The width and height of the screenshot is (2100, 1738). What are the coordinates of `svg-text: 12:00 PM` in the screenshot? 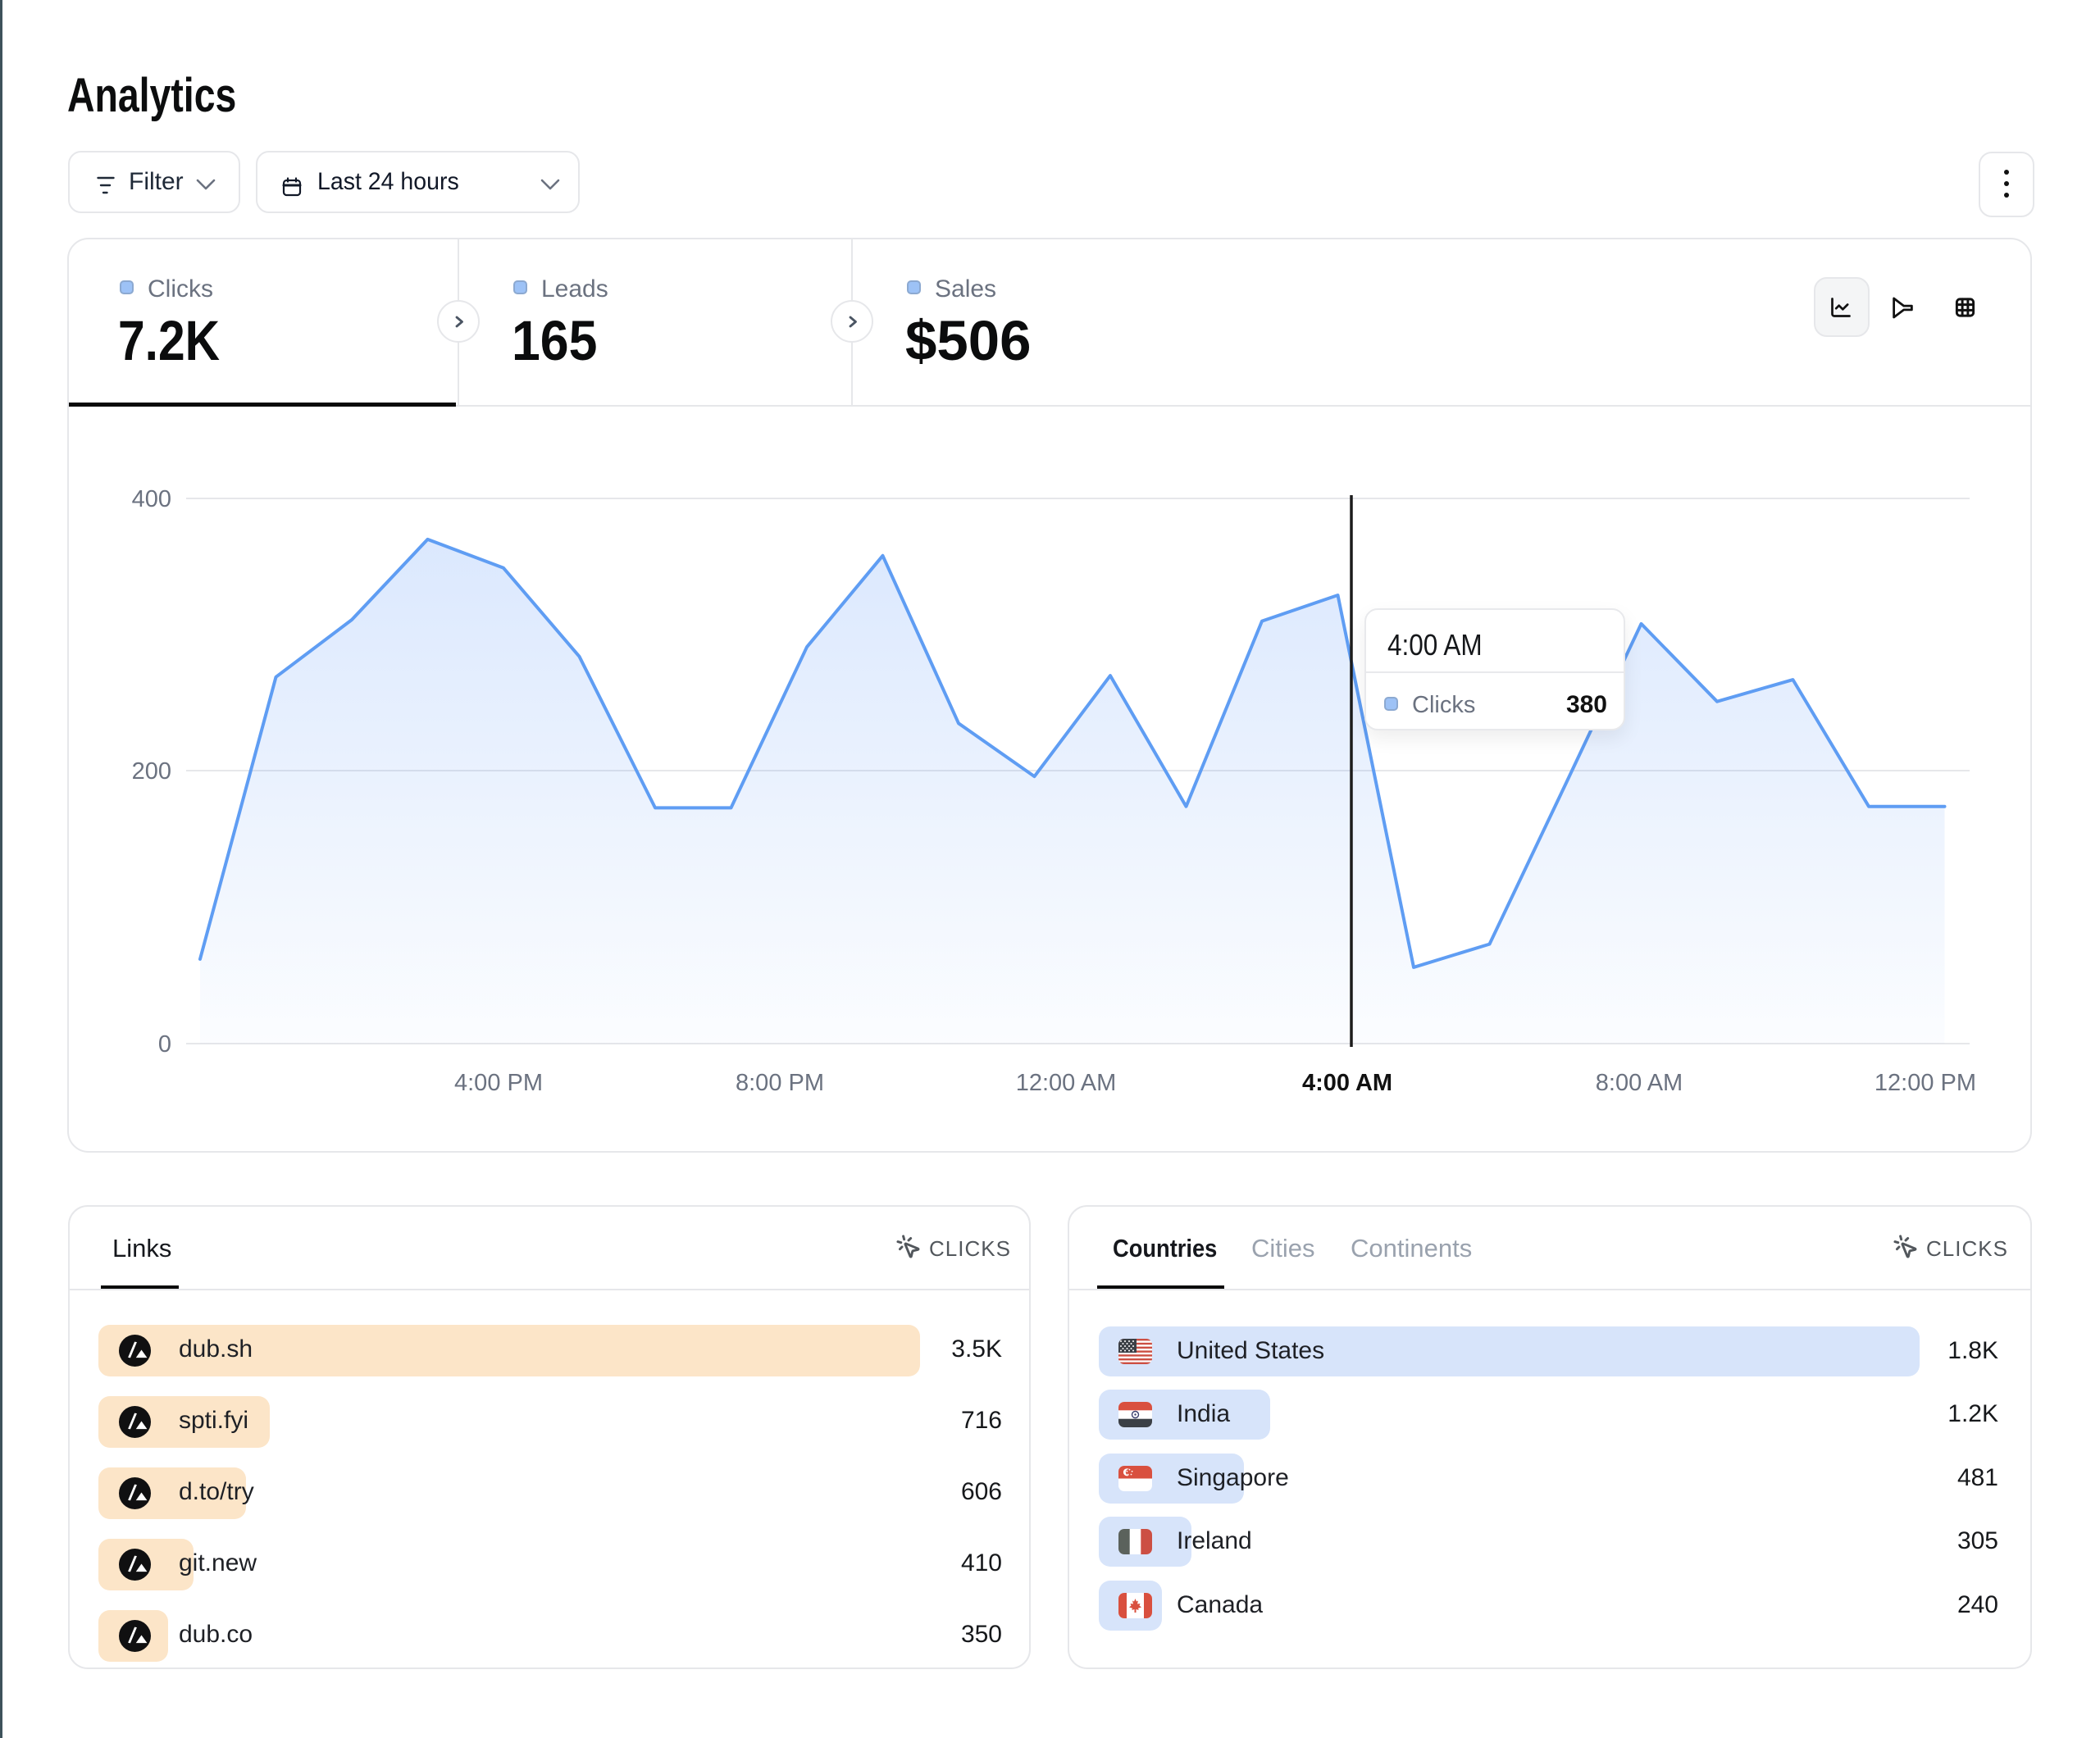 It's located at (1925, 1083).